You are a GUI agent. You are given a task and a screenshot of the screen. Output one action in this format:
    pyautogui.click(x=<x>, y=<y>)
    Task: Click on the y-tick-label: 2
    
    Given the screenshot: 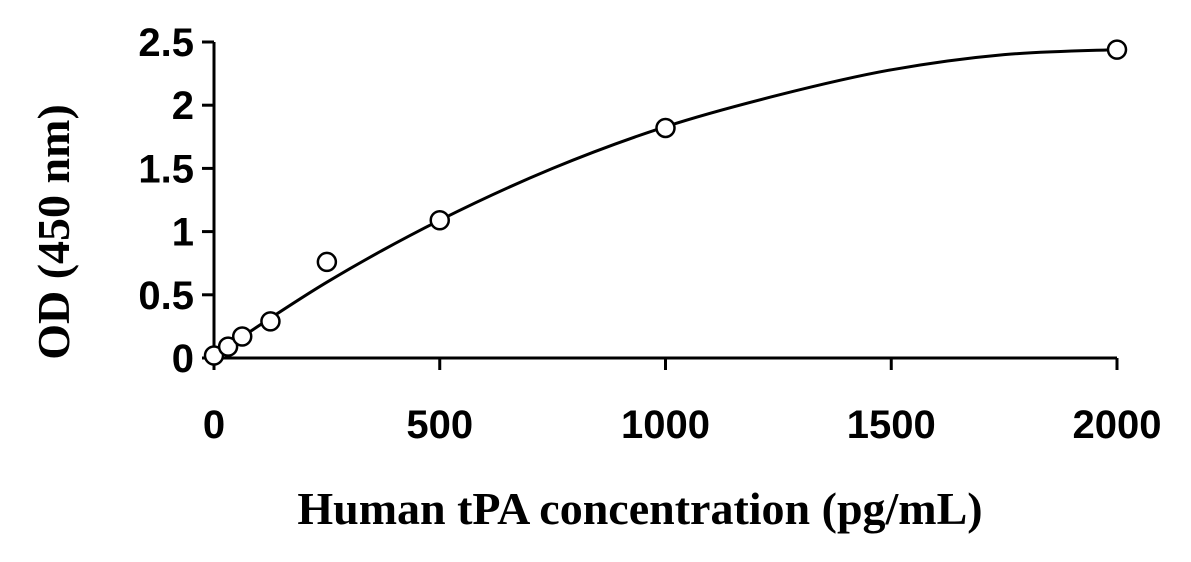 What is the action you would take?
    pyautogui.click(x=183, y=106)
    